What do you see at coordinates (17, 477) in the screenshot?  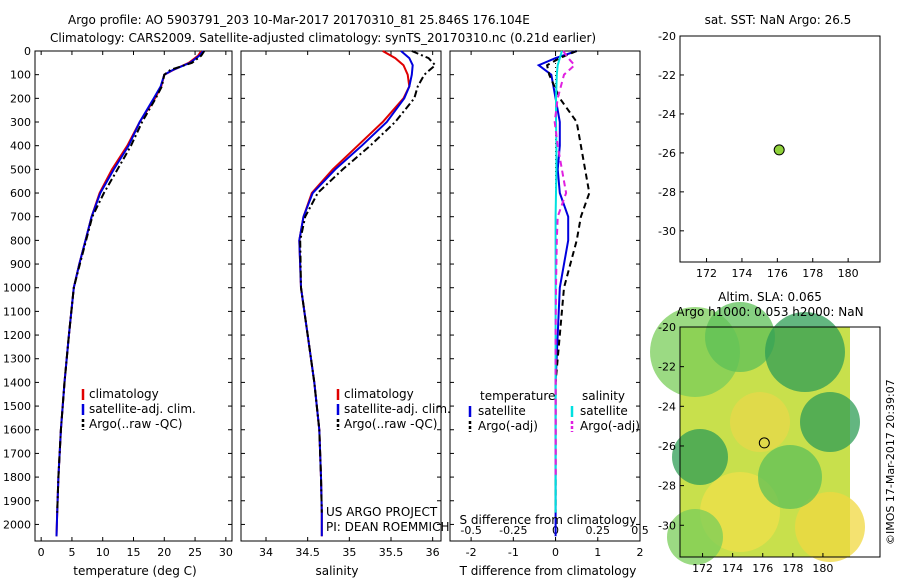 I see `y-tick-label: 1800` at bounding box center [17, 477].